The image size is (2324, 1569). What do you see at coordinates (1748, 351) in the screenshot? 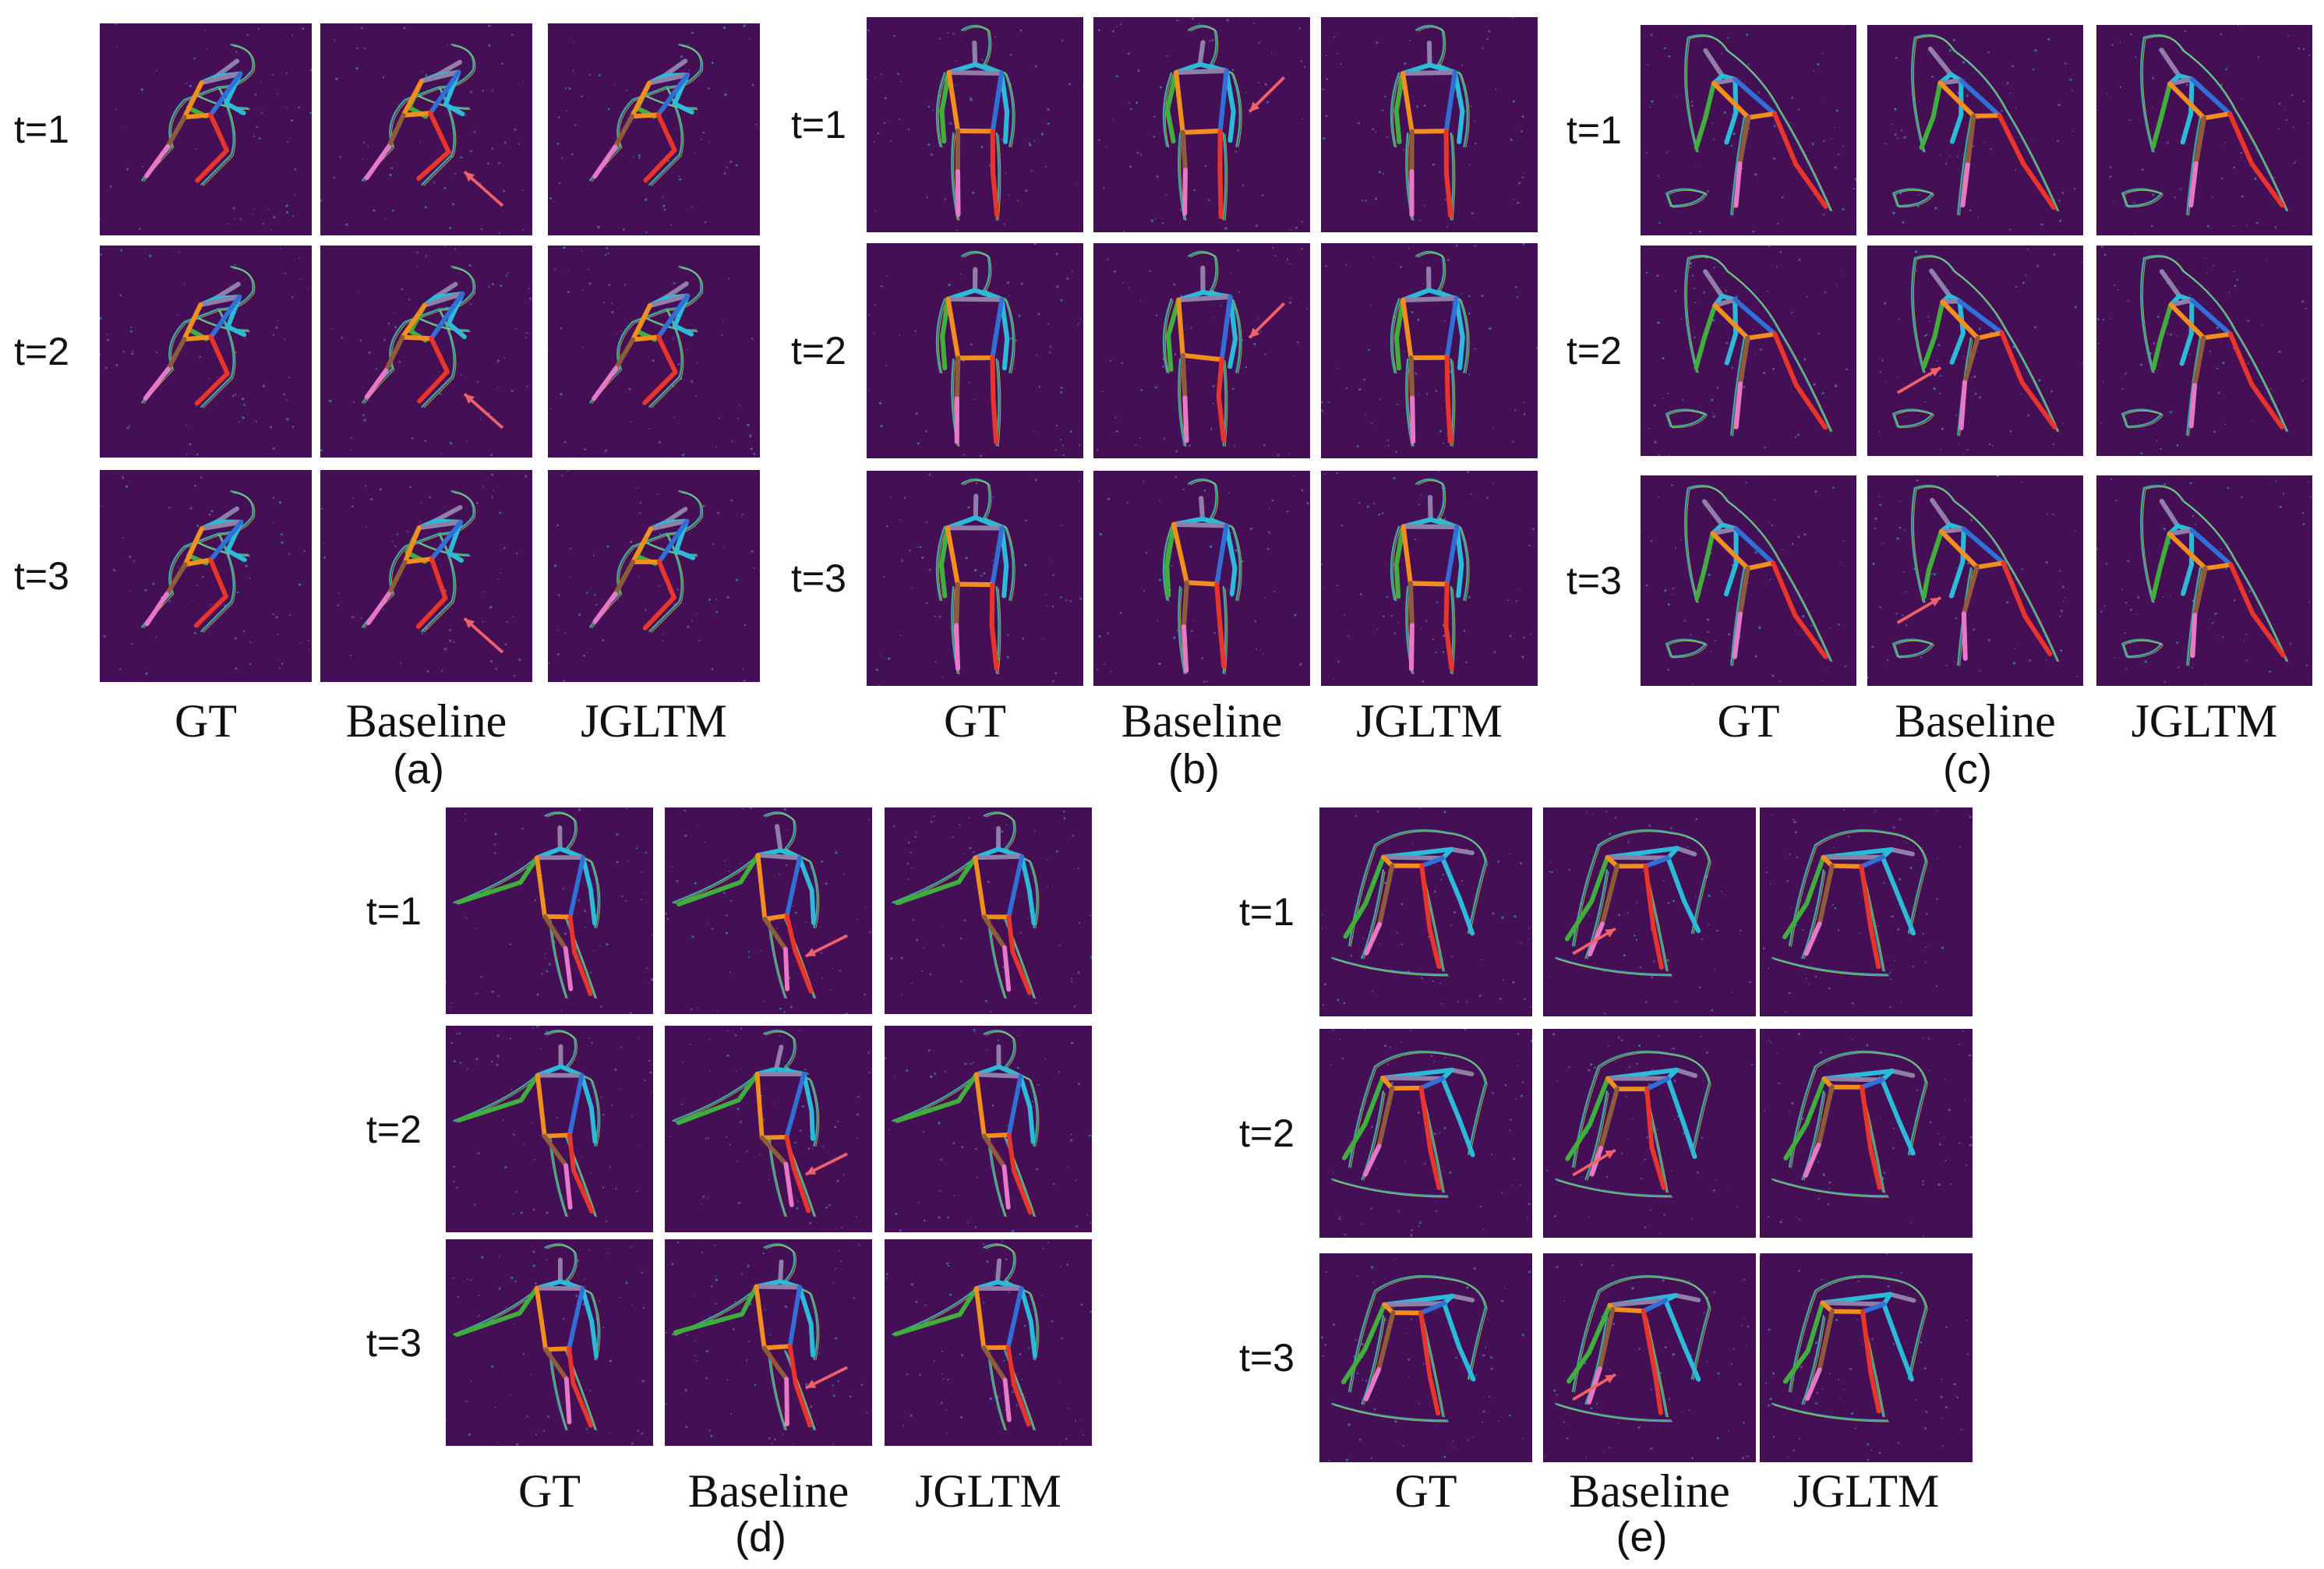
I see `event-frame-c-r2-gt` at bounding box center [1748, 351].